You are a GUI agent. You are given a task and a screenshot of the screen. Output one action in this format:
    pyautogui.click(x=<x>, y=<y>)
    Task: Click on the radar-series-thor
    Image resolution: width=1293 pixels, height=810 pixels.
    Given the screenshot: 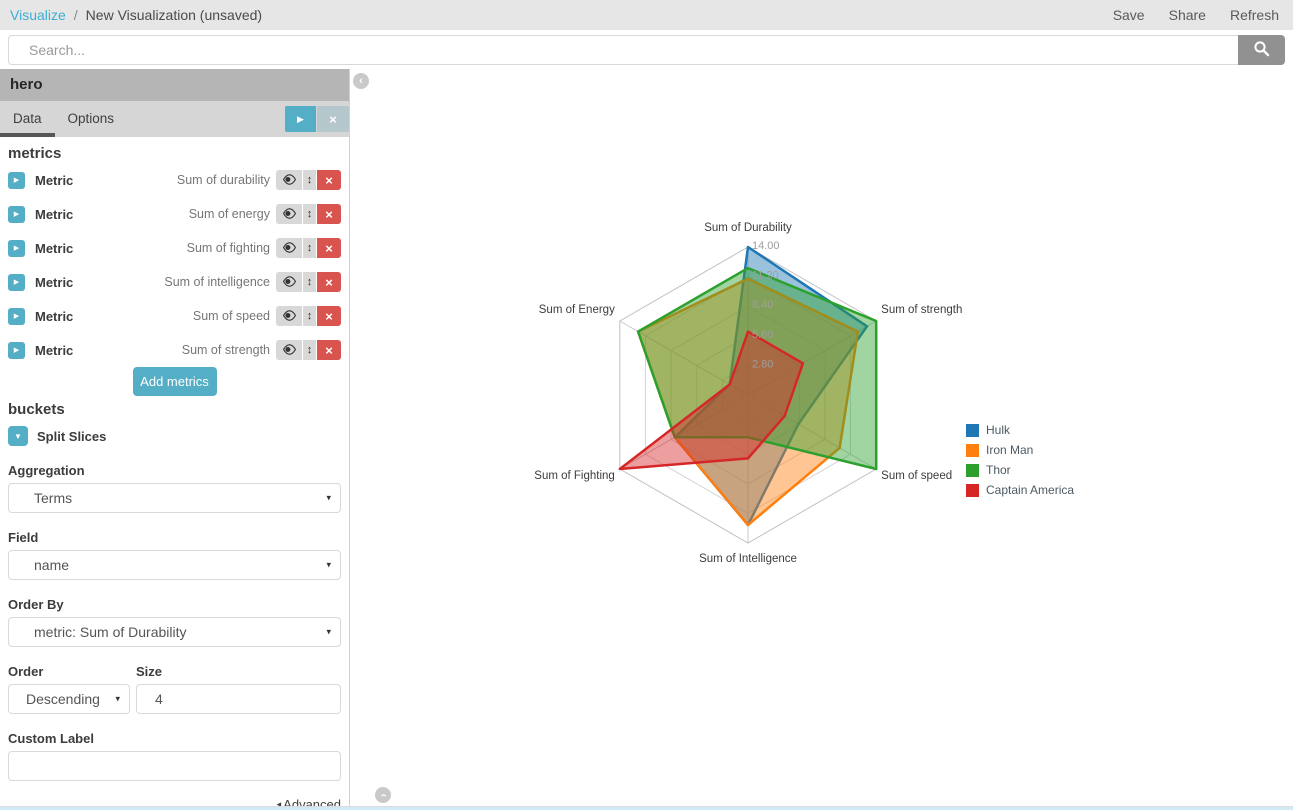 What is the action you would take?
    pyautogui.click(x=757, y=368)
    